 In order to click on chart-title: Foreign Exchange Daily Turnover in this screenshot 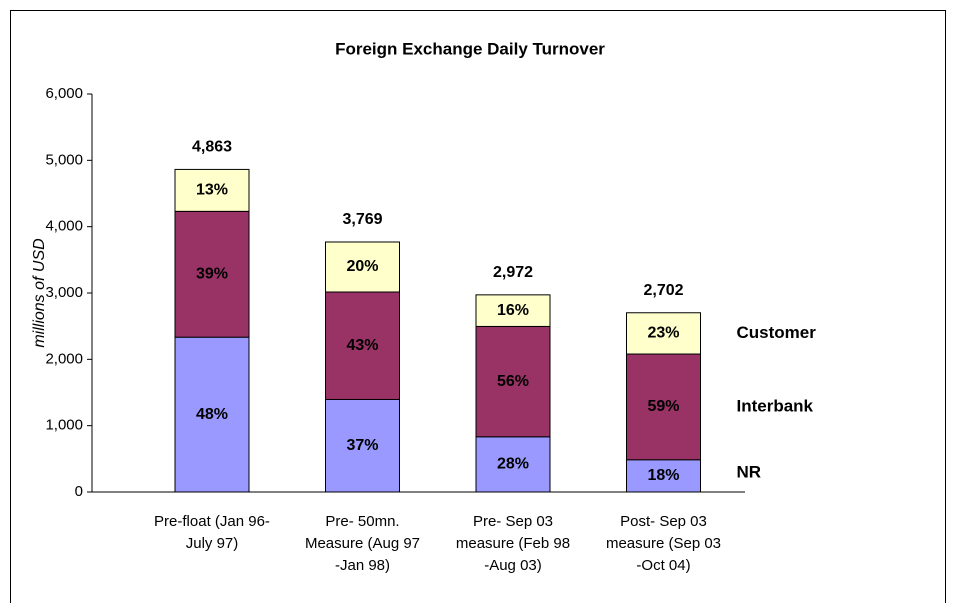, I will do `click(470, 48)`.